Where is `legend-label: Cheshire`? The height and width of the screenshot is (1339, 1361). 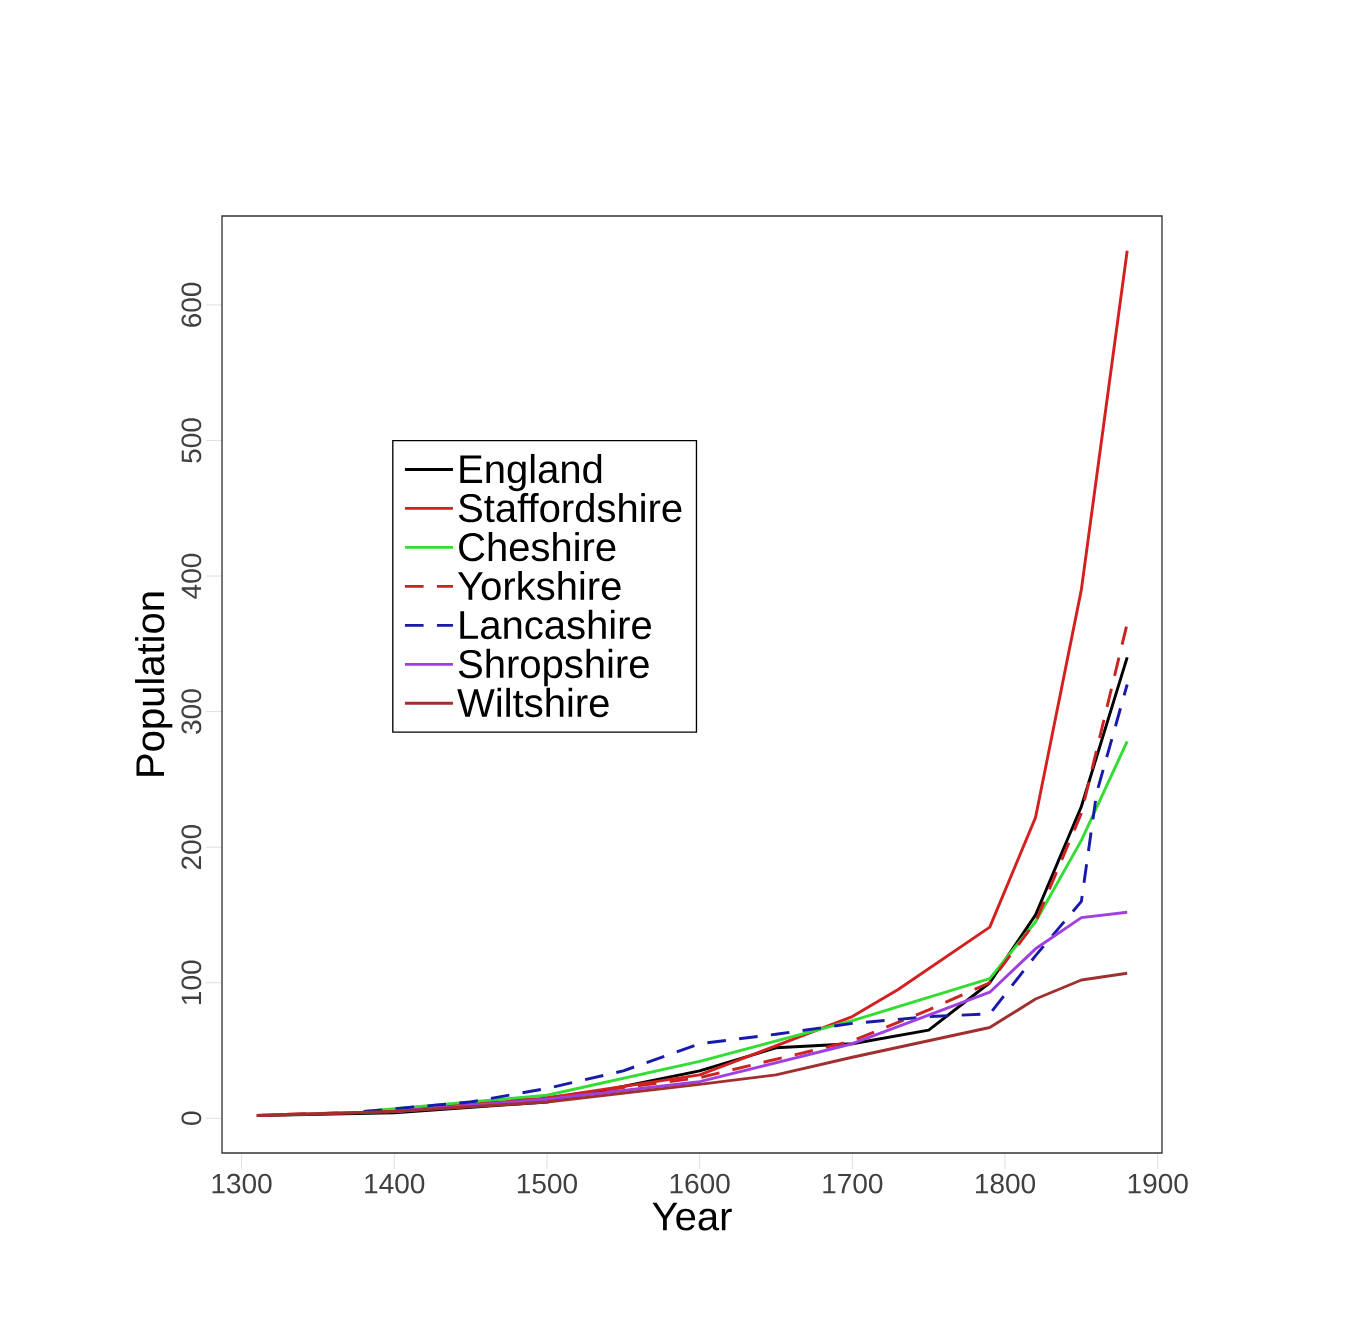 legend-label: Cheshire is located at coordinates (537, 546).